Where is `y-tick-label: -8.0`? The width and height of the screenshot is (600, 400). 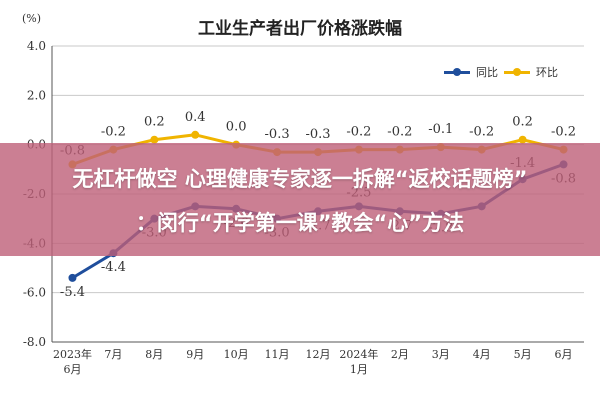 y-tick-label: -8.0 is located at coordinates (34, 342).